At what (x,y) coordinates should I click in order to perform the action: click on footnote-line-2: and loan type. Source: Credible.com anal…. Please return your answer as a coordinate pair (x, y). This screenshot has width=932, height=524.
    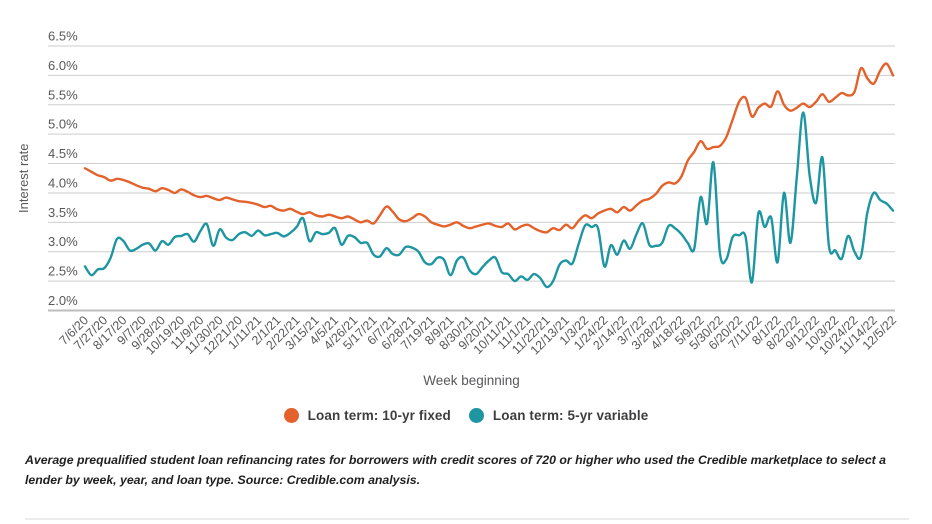
    Looking at the image, I should click on (286, 479).